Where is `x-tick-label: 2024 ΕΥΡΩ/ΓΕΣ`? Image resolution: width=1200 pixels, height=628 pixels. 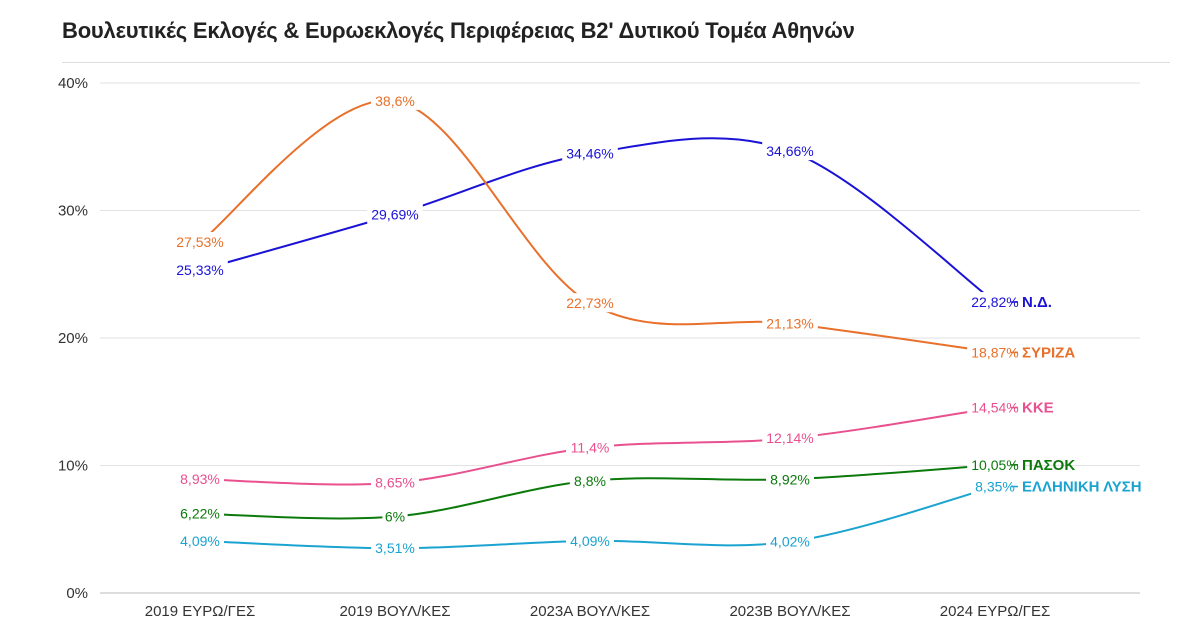 x-tick-label: 2024 ΕΥΡΩ/ΓΕΣ is located at coordinates (995, 611).